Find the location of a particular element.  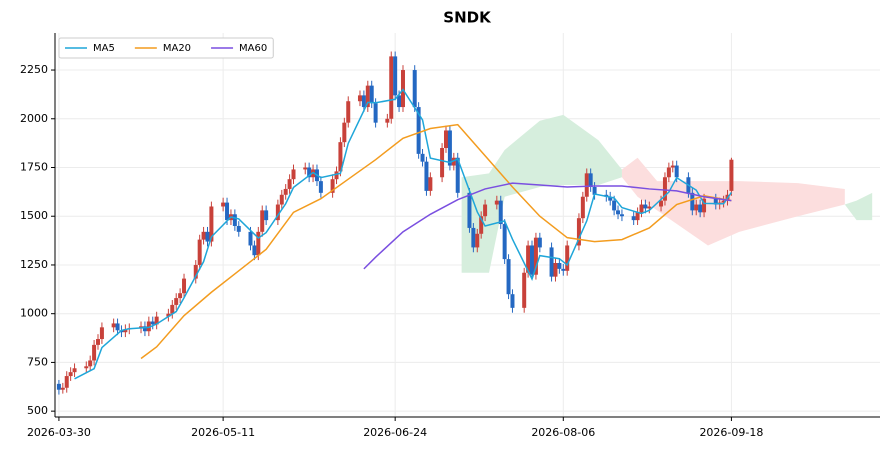

legend: MA5 MA20 MA60 is located at coordinates (166, 48).